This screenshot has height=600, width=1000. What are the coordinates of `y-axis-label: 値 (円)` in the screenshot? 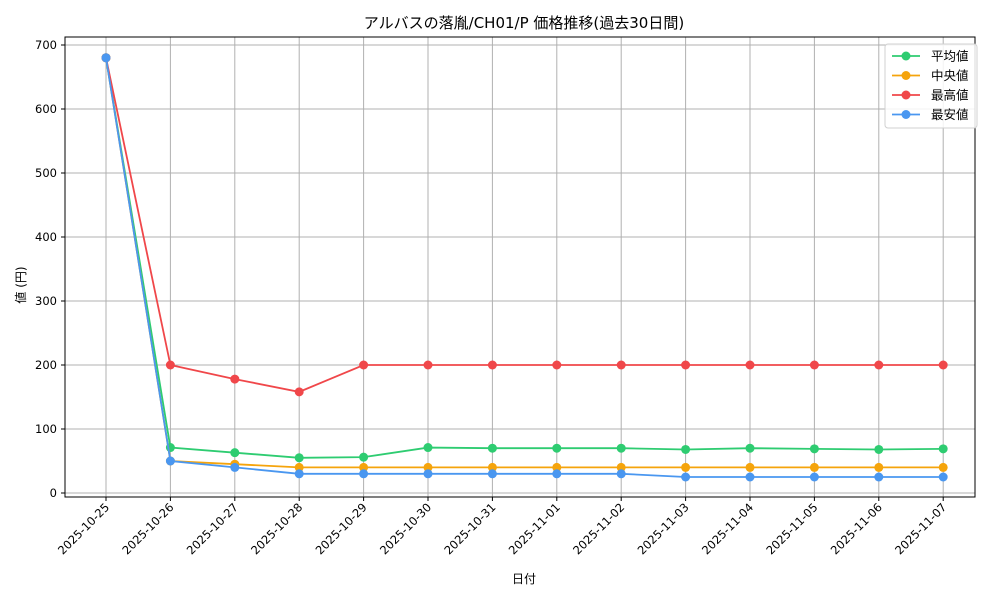 It's located at (20, 284).